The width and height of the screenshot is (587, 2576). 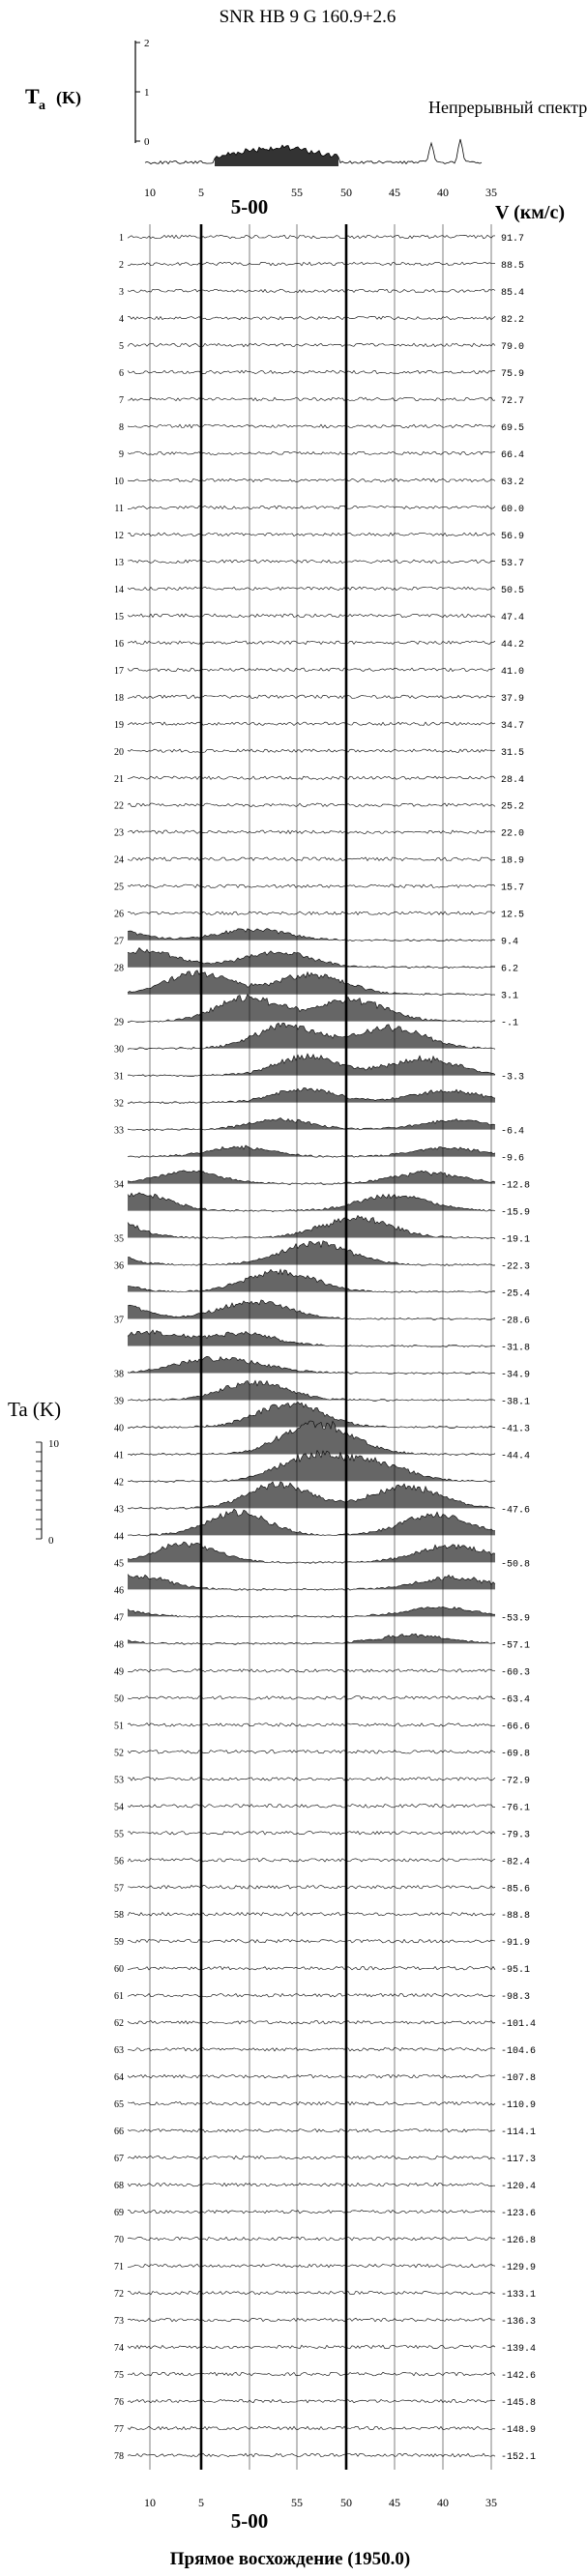 I want to click on channel-number: 49, so click(x=119, y=1671).